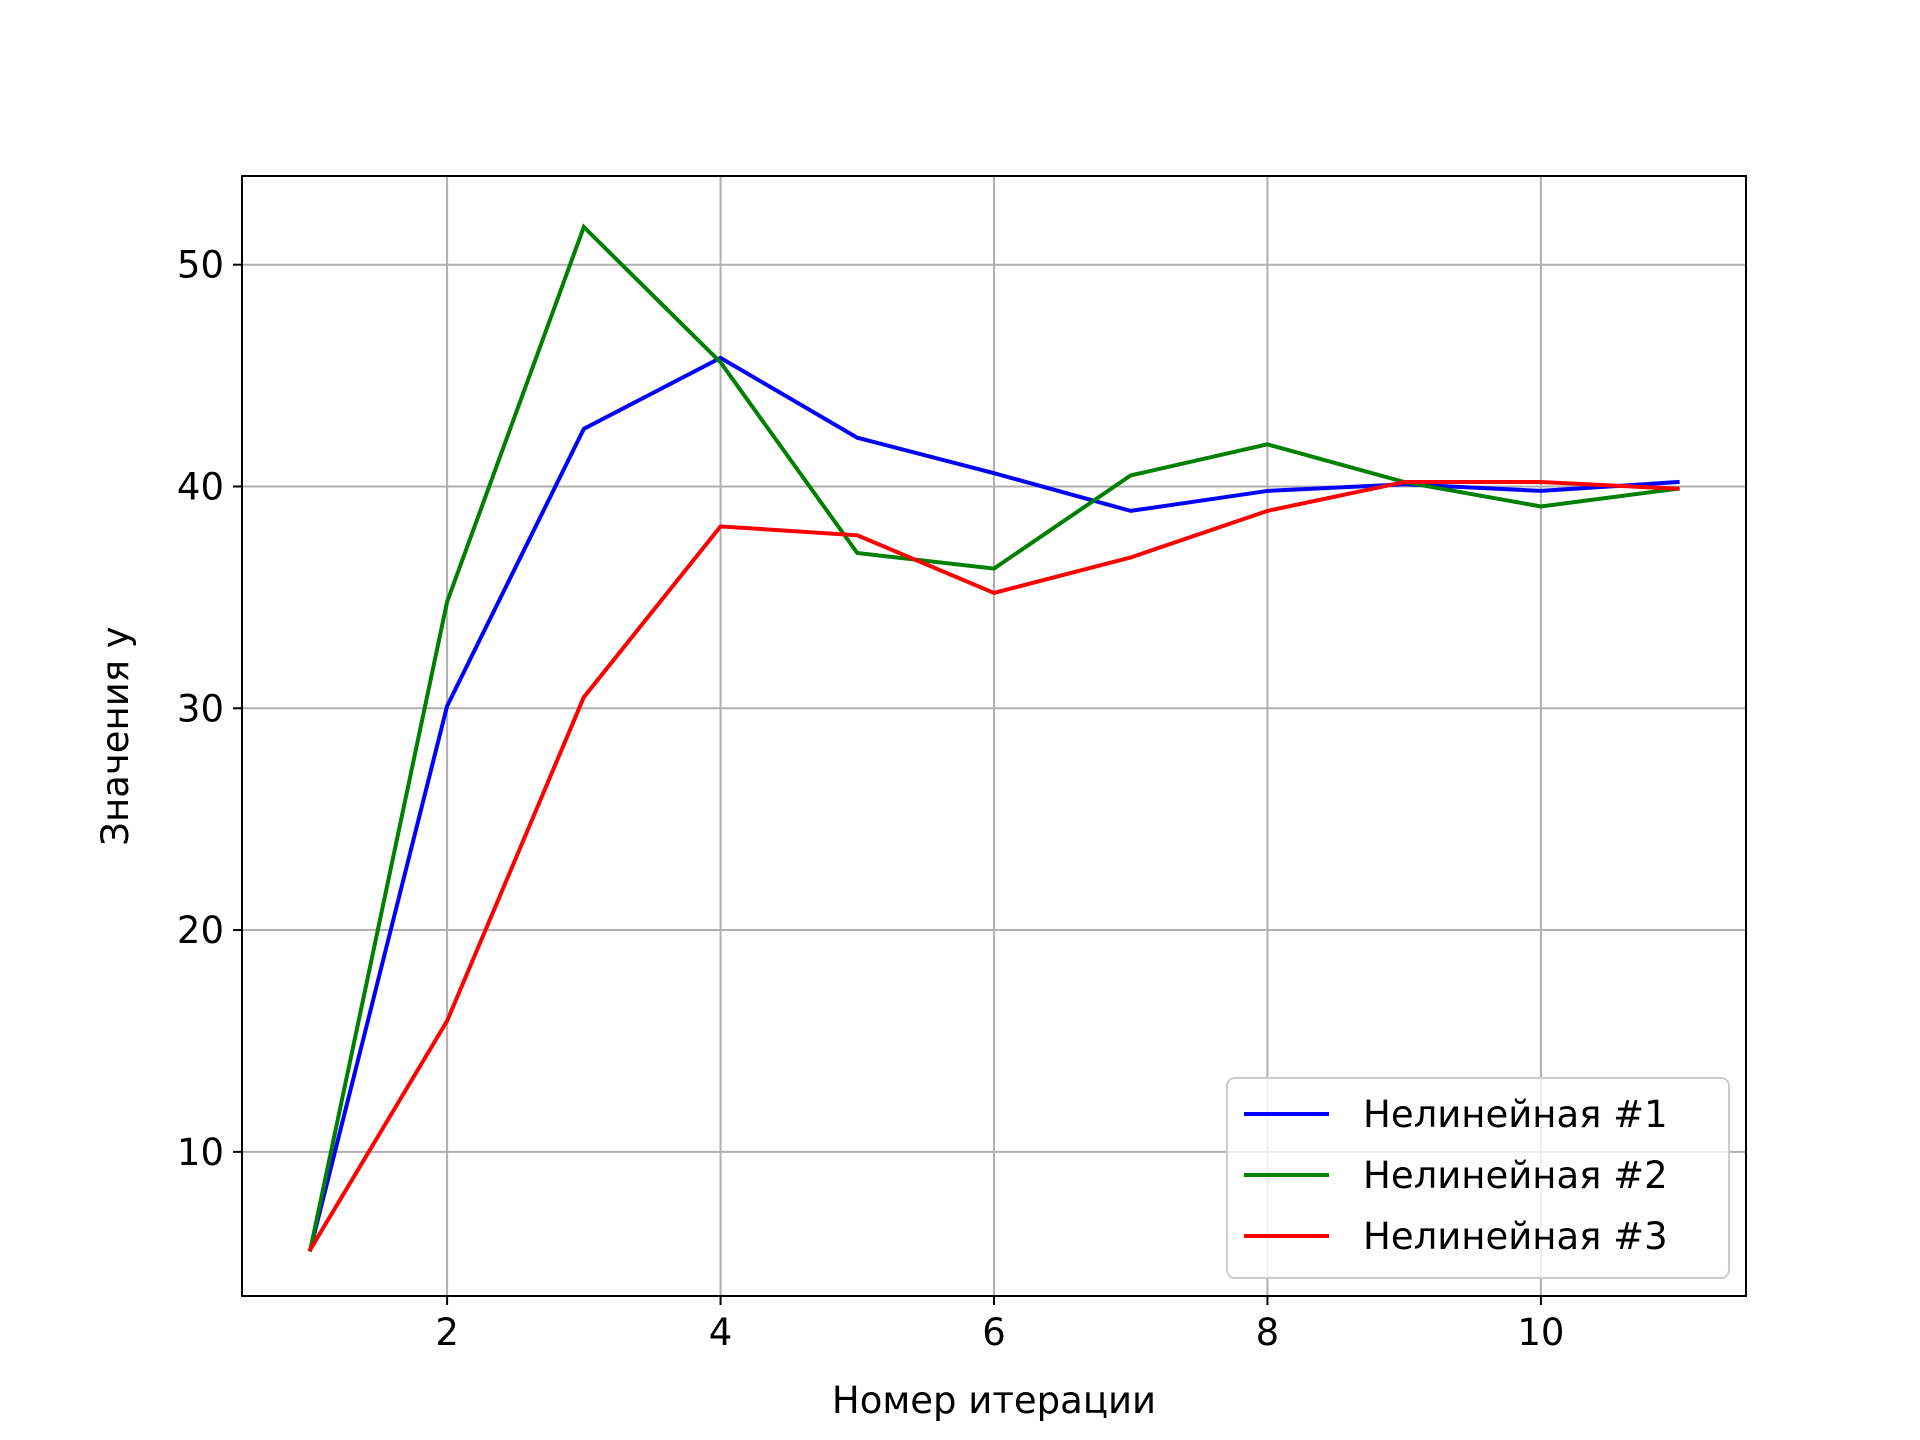 Image resolution: width=1920 pixels, height=1440 pixels. Describe the element at coordinates (200, 1152) in the screenshot. I see `y-tick-label: 10` at that location.